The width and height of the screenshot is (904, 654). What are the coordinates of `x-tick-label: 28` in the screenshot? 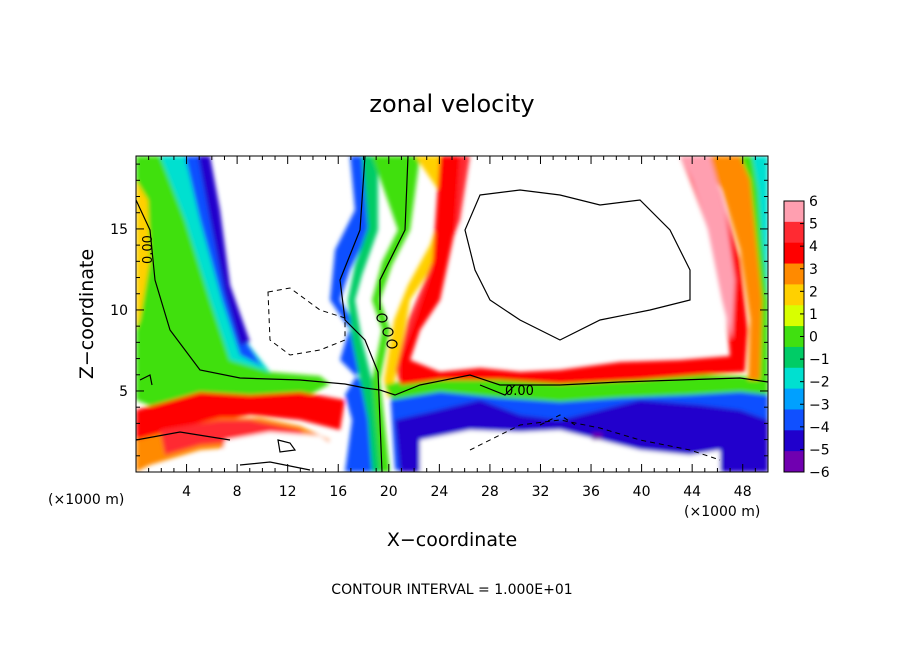 It's located at (490, 492).